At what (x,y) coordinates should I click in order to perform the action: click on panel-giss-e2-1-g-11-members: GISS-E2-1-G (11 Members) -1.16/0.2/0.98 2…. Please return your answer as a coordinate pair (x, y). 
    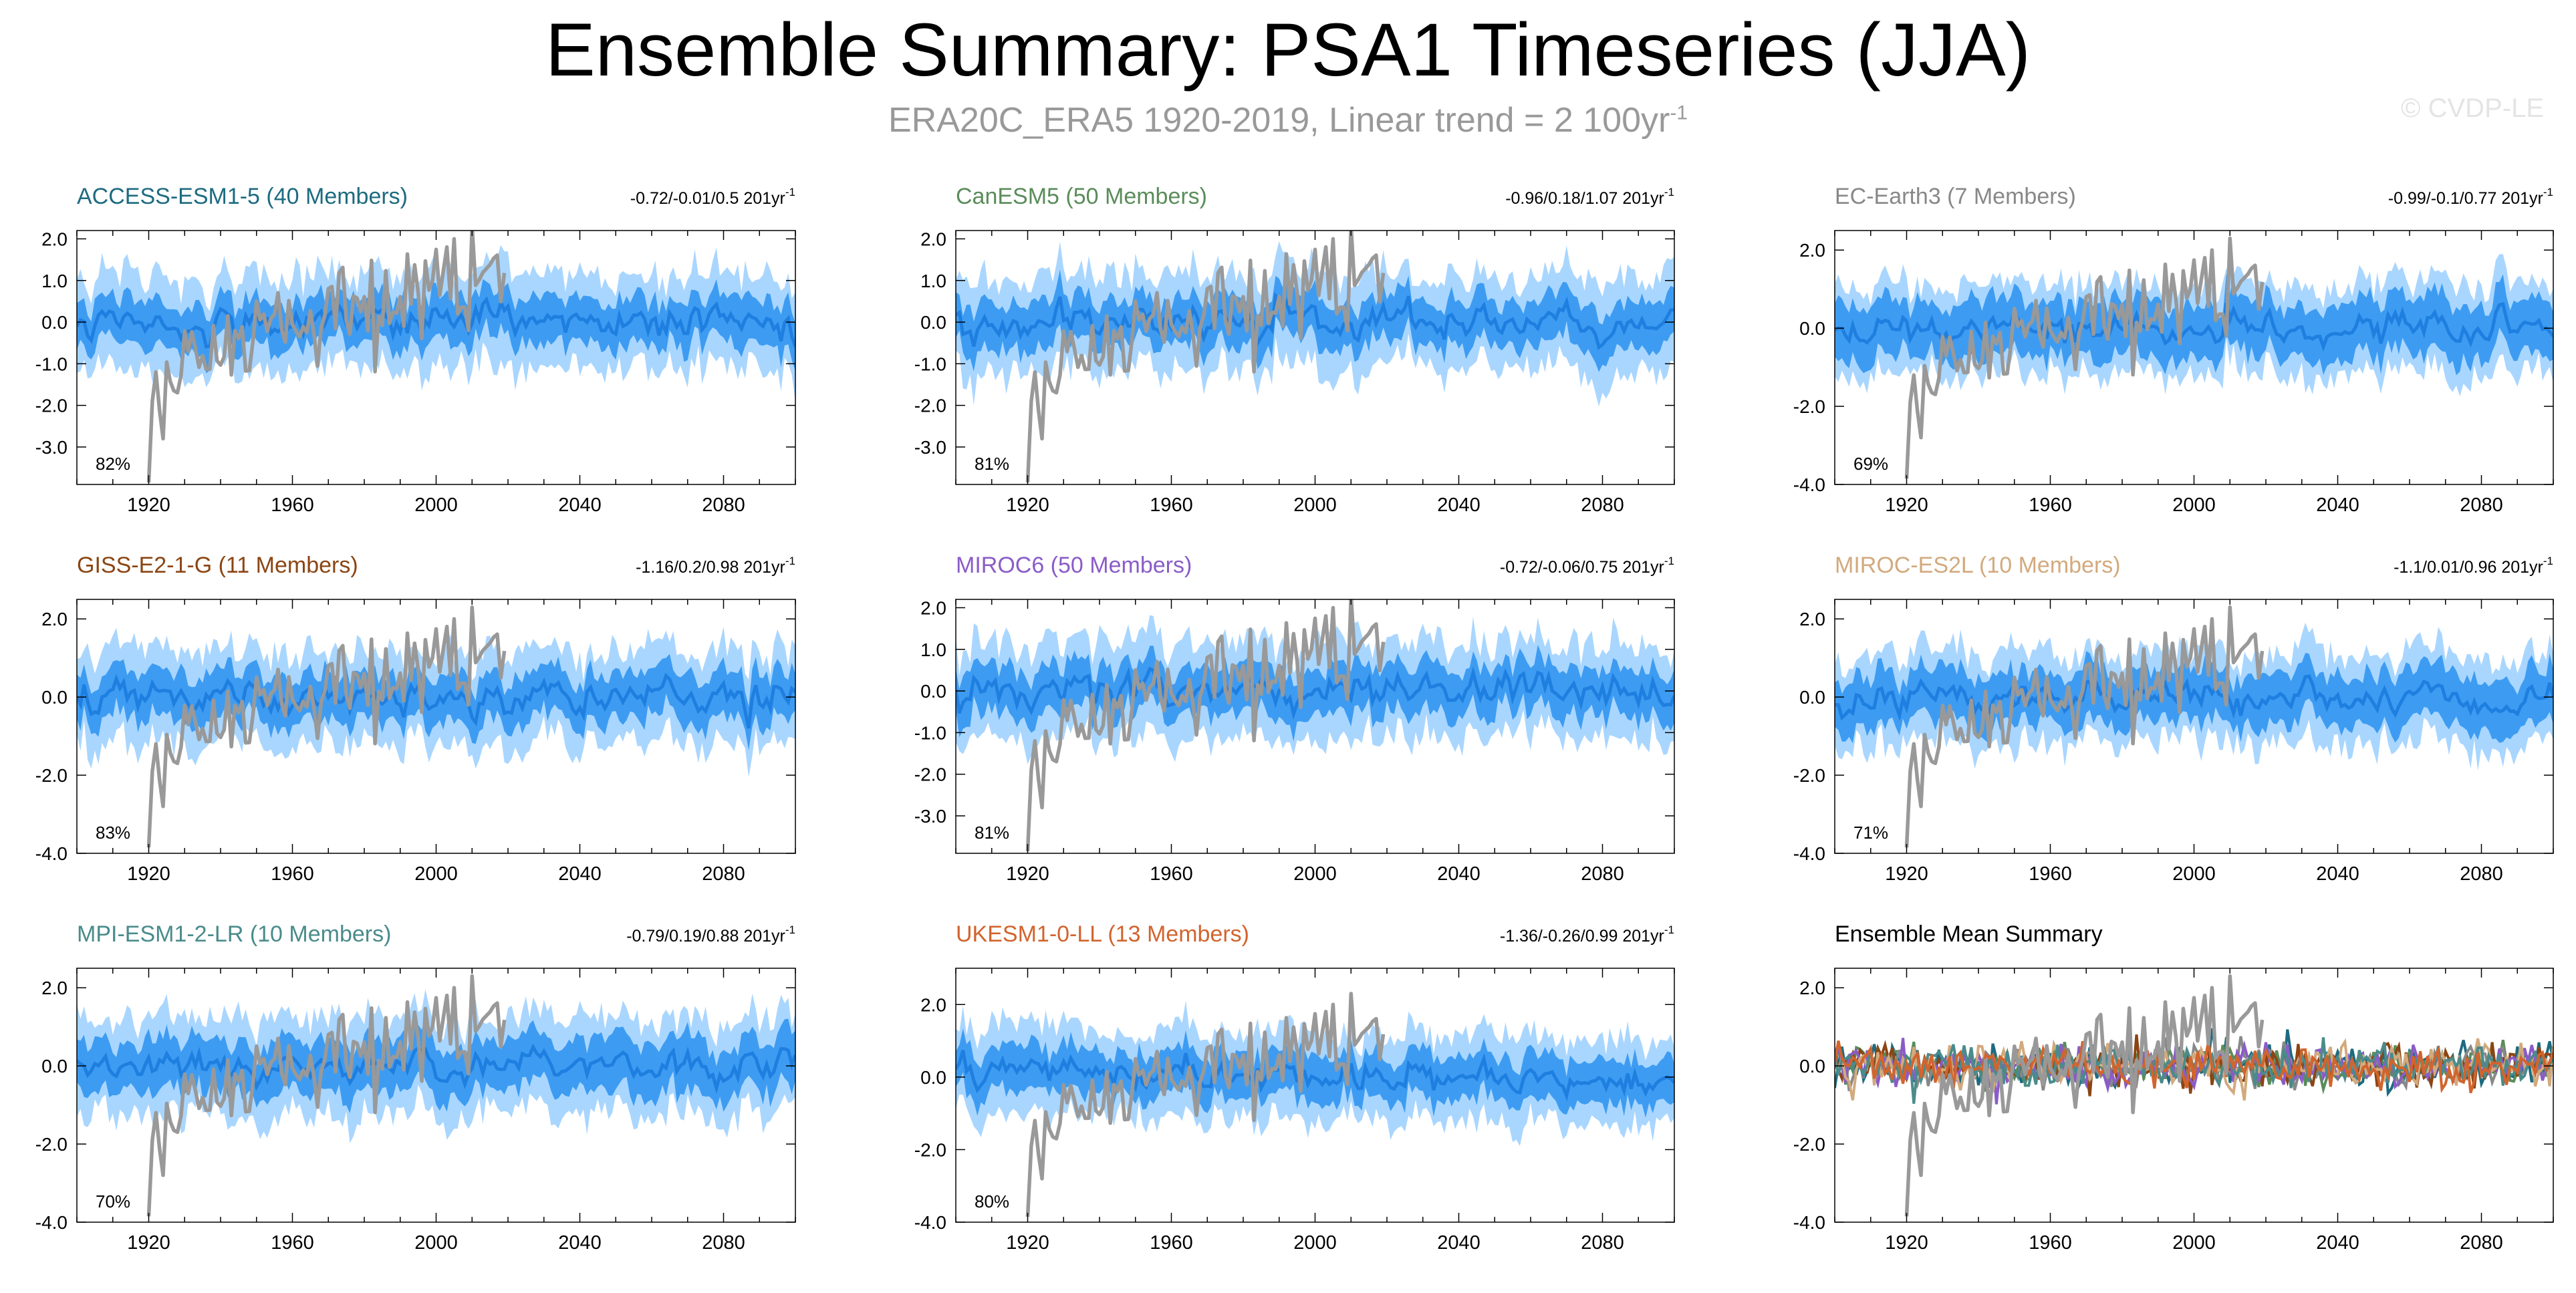
    Looking at the image, I should click on (416, 719).